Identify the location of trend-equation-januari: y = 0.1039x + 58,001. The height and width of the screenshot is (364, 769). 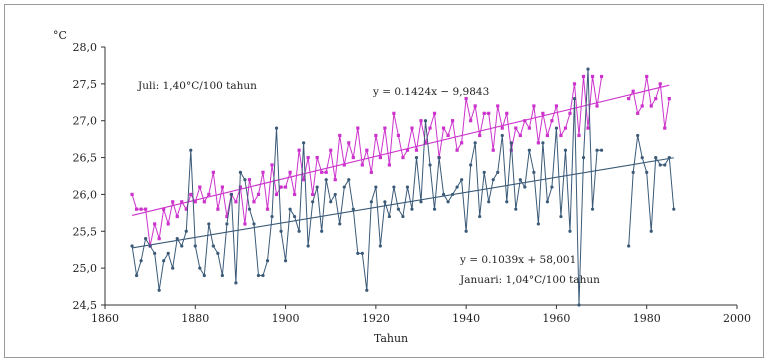
(517, 260).